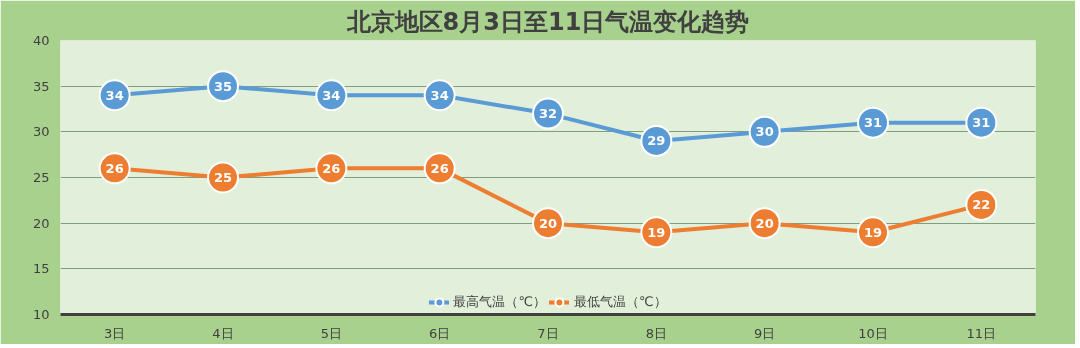  Describe the element at coordinates (440, 333) in the screenshot. I see `x-tick-label: 6日` at that location.